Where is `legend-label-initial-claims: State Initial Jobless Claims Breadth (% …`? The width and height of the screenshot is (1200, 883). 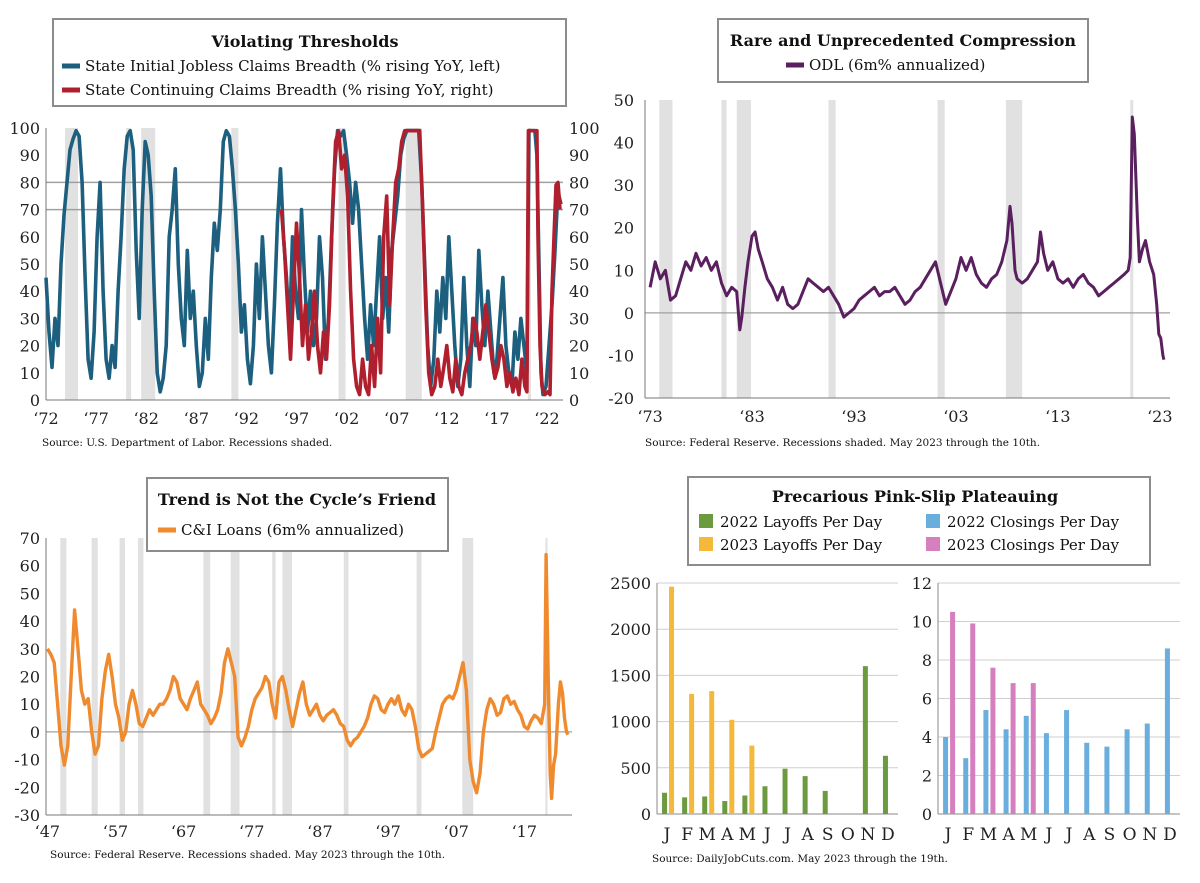 legend-label-initial-claims: State Initial Jobless Claims Breadth (% … is located at coordinates (293, 66).